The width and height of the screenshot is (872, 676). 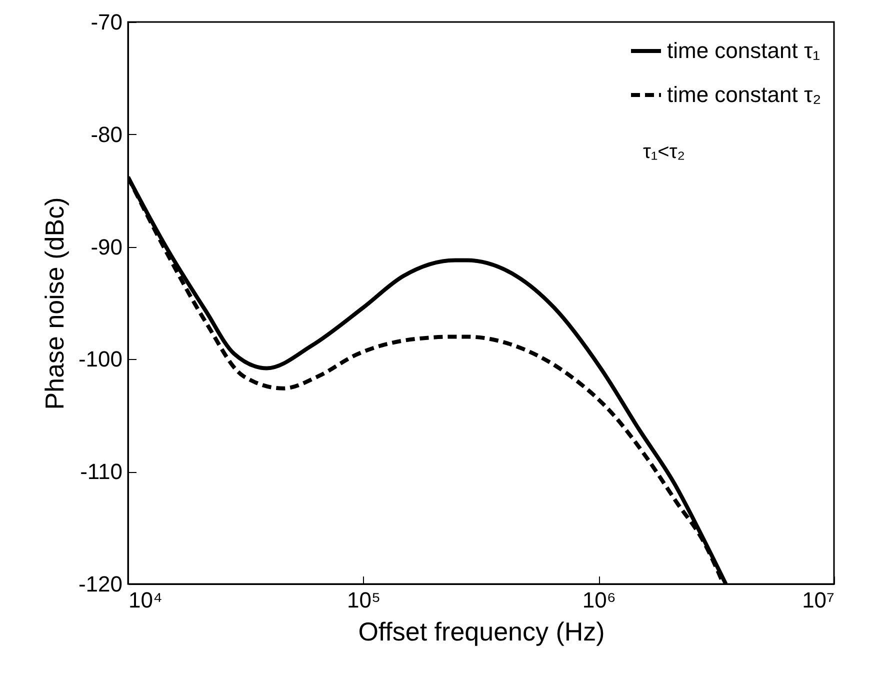 I want to click on x-tick-label: 10⁶, so click(x=599, y=600).